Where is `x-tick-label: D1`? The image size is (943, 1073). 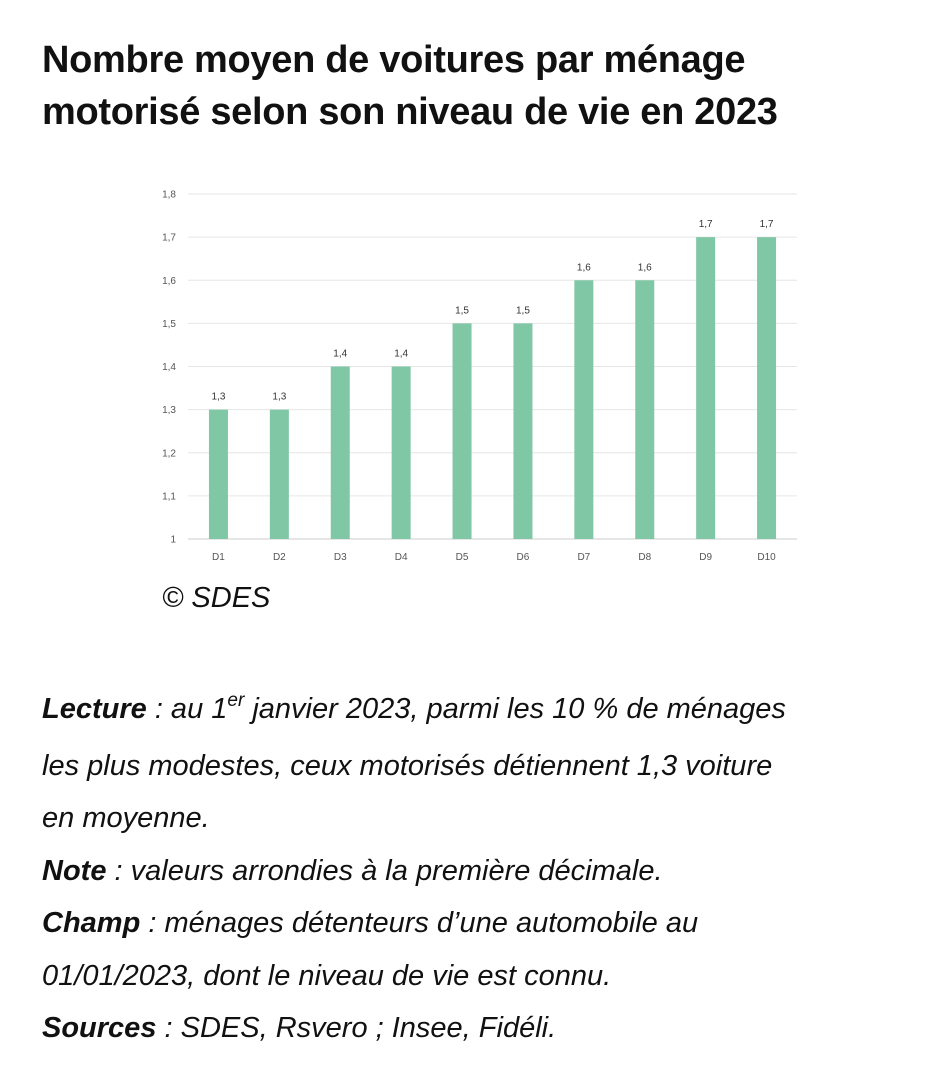
x-tick-label: D1 is located at coordinates (218, 557).